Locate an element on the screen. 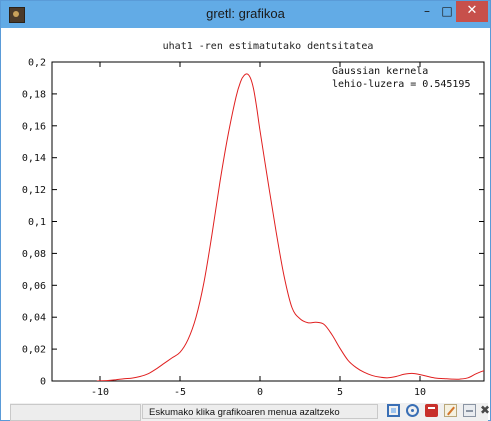 Image resolution: width=491 pixels, height=421 pixels. minimize-button: – is located at coordinates (427, 11).